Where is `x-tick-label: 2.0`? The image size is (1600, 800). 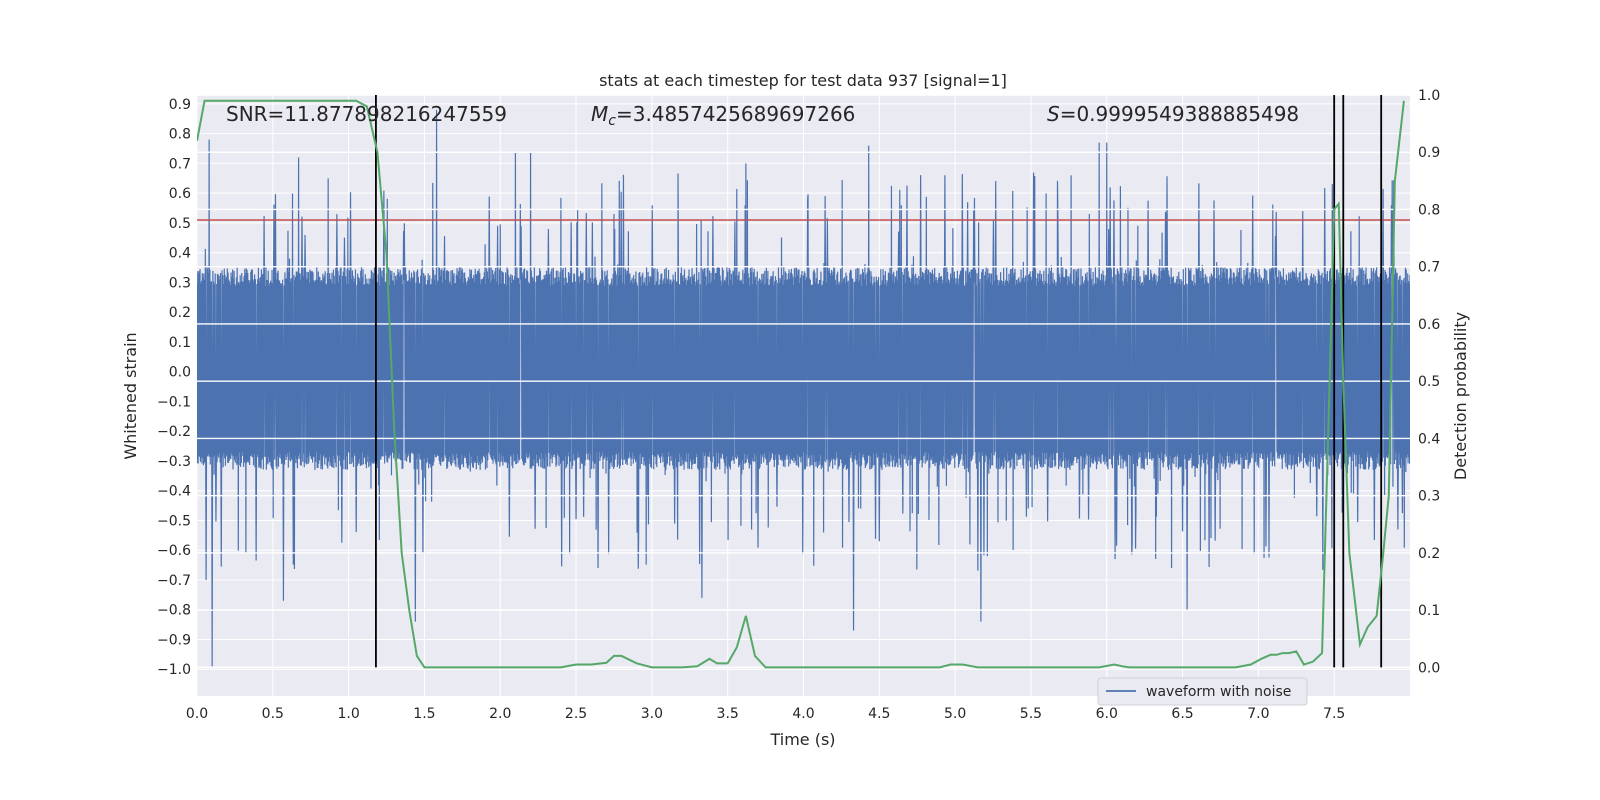 x-tick-label: 2.0 is located at coordinates (500, 714).